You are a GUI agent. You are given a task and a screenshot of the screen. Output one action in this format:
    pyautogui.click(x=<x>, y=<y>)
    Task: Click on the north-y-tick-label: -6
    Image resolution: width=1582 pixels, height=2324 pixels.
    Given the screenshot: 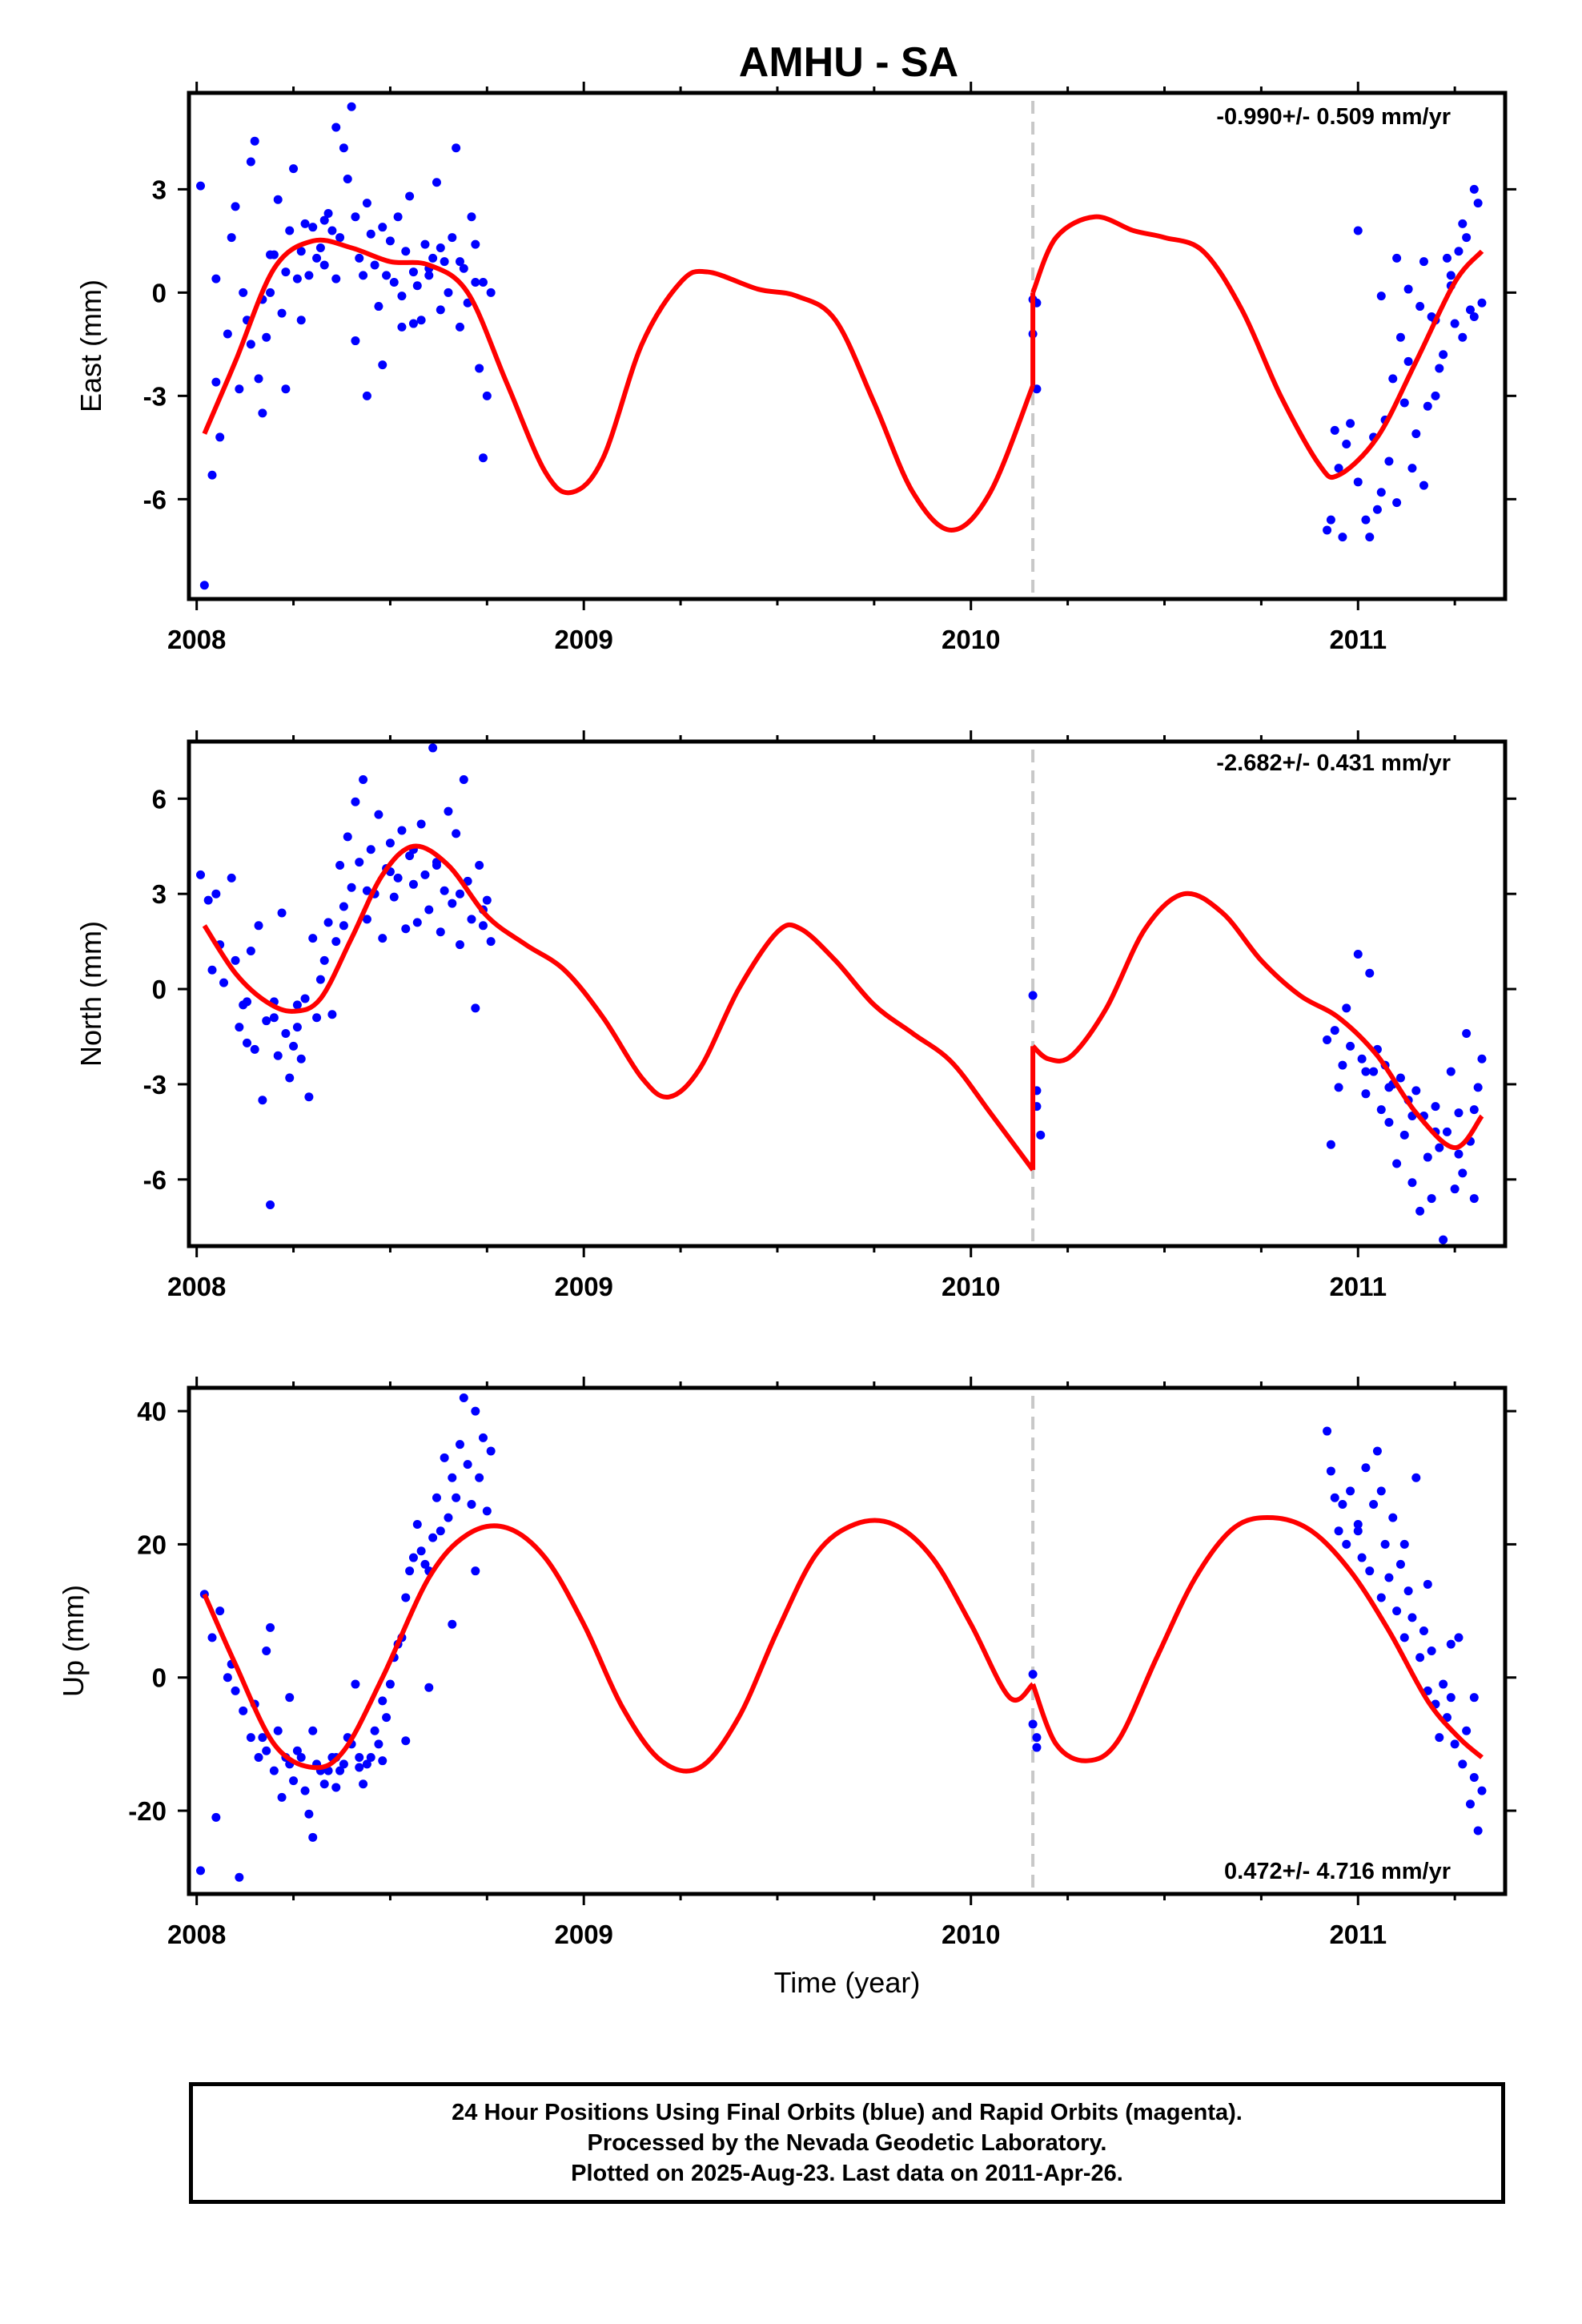 What is the action you would take?
    pyautogui.click(x=155, y=1180)
    